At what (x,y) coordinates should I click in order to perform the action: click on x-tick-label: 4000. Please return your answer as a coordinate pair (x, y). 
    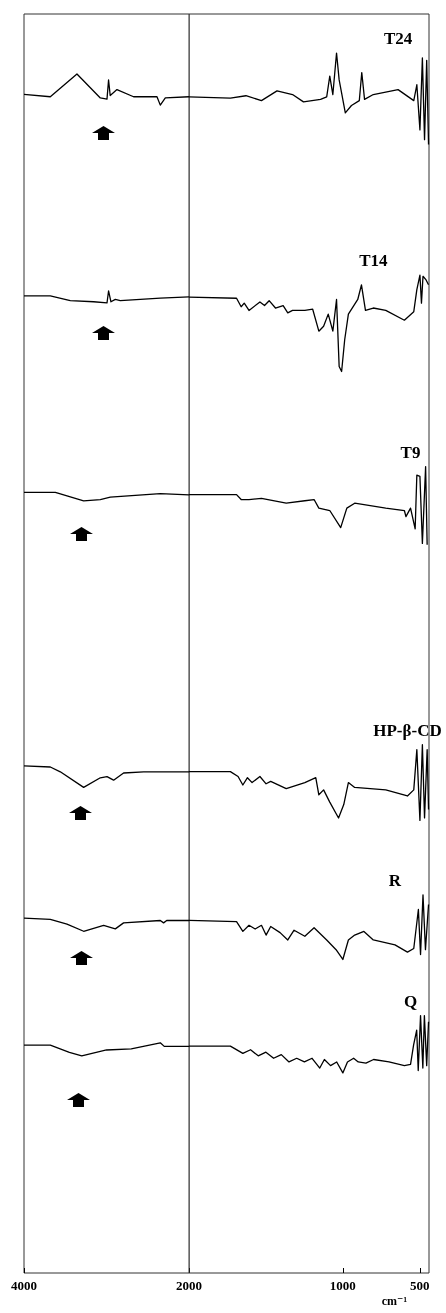
    Looking at the image, I should click on (24, 1285).